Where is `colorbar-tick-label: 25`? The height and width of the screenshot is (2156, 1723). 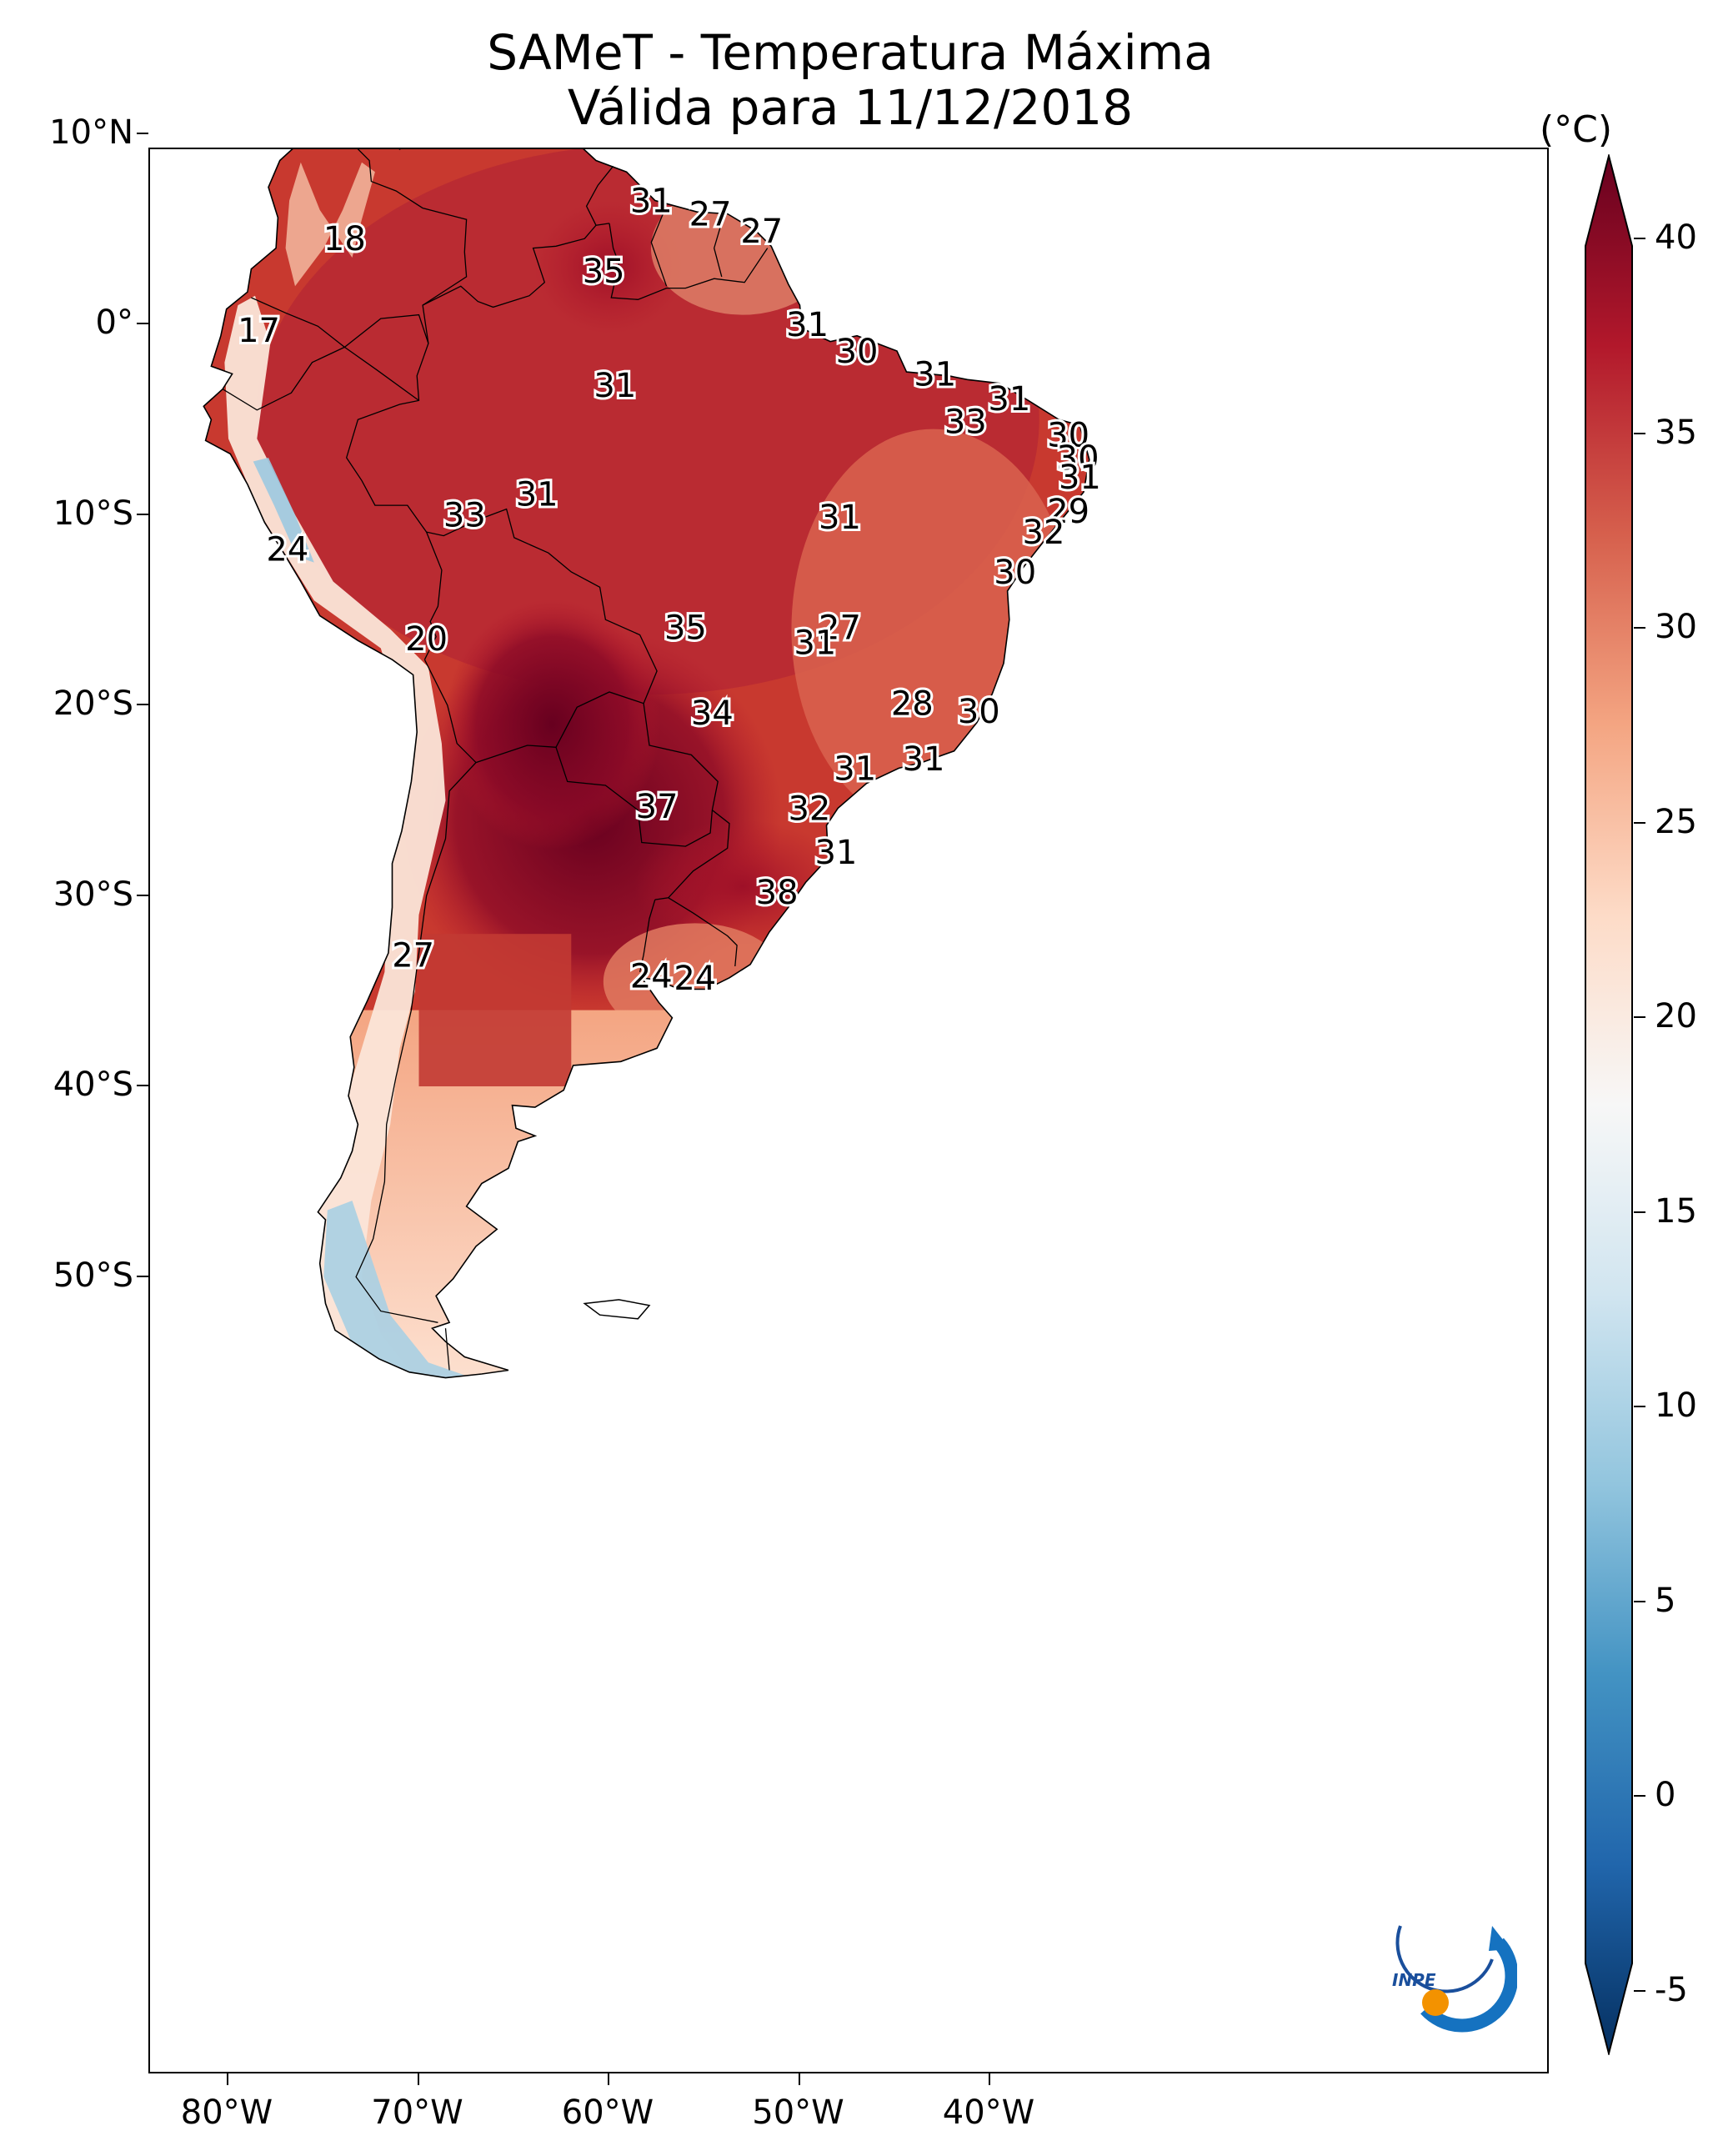
colorbar-tick-label: 25 is located at coordinates (1676, 821).